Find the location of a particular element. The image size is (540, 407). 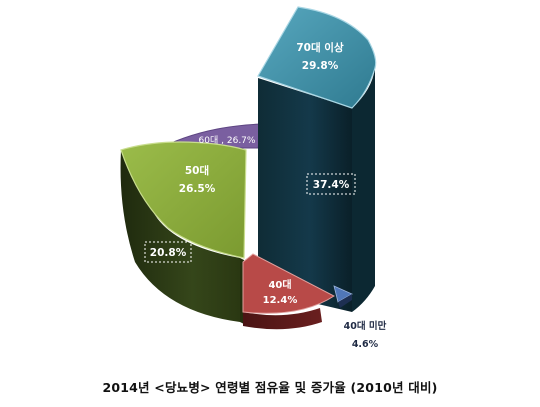

slice-50s-side is located at coordinates (180, 236).